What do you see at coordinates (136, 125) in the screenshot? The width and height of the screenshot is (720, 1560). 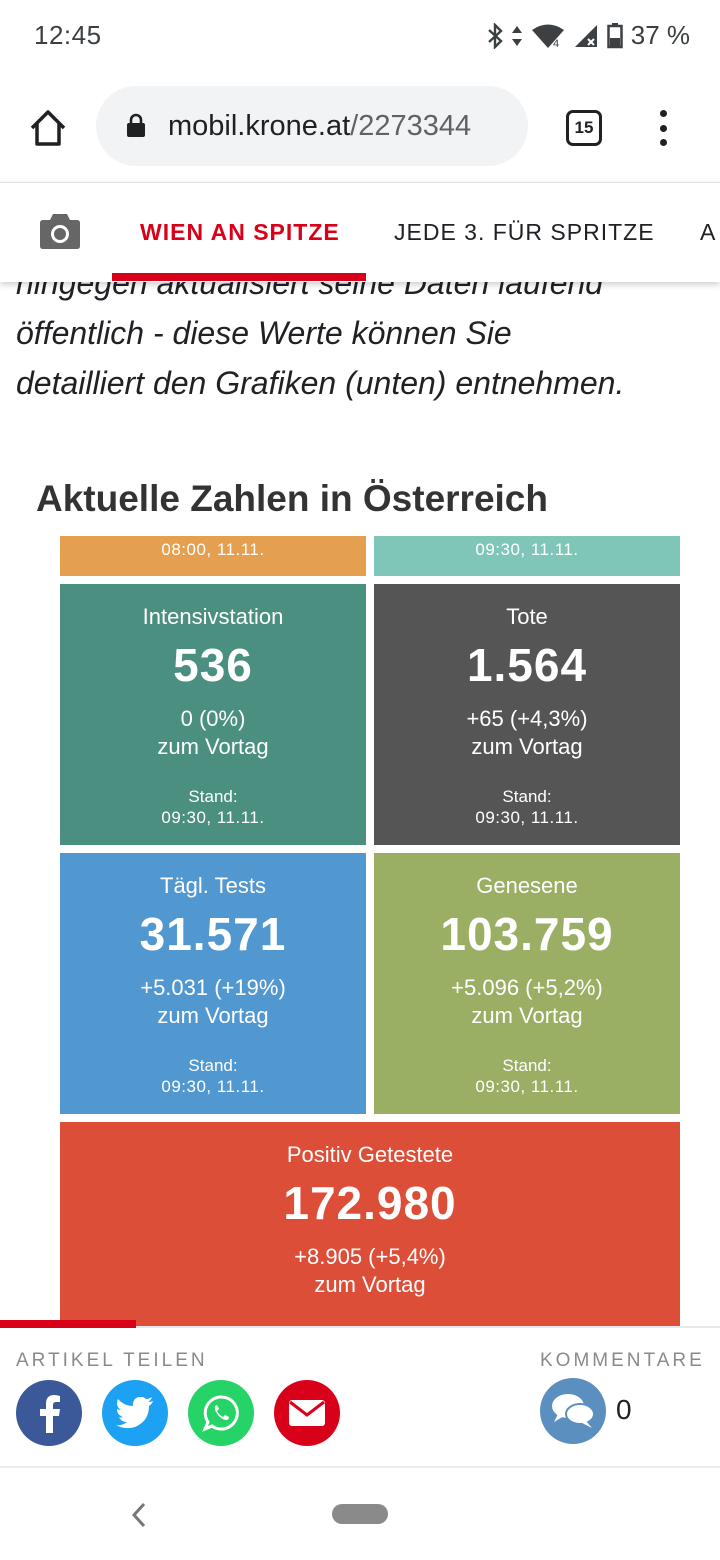 I see `lock-icon` at bounding box center [136, 125].